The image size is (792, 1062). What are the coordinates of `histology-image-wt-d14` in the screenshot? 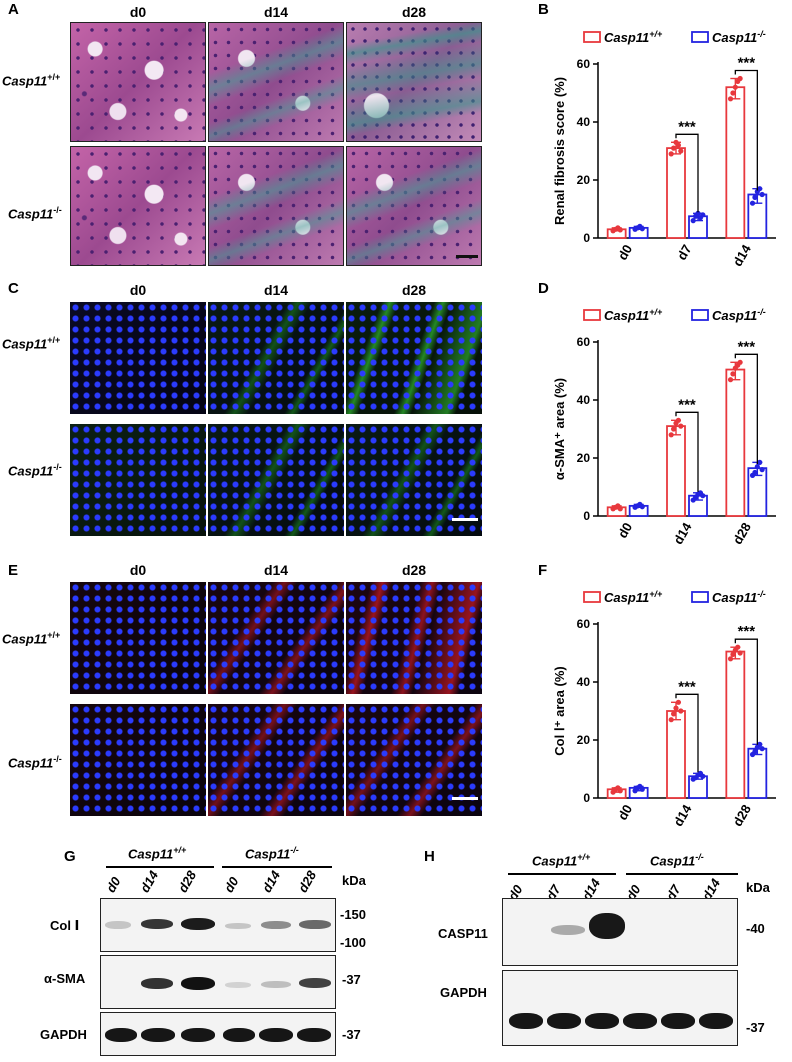 It's located at (276, 82).